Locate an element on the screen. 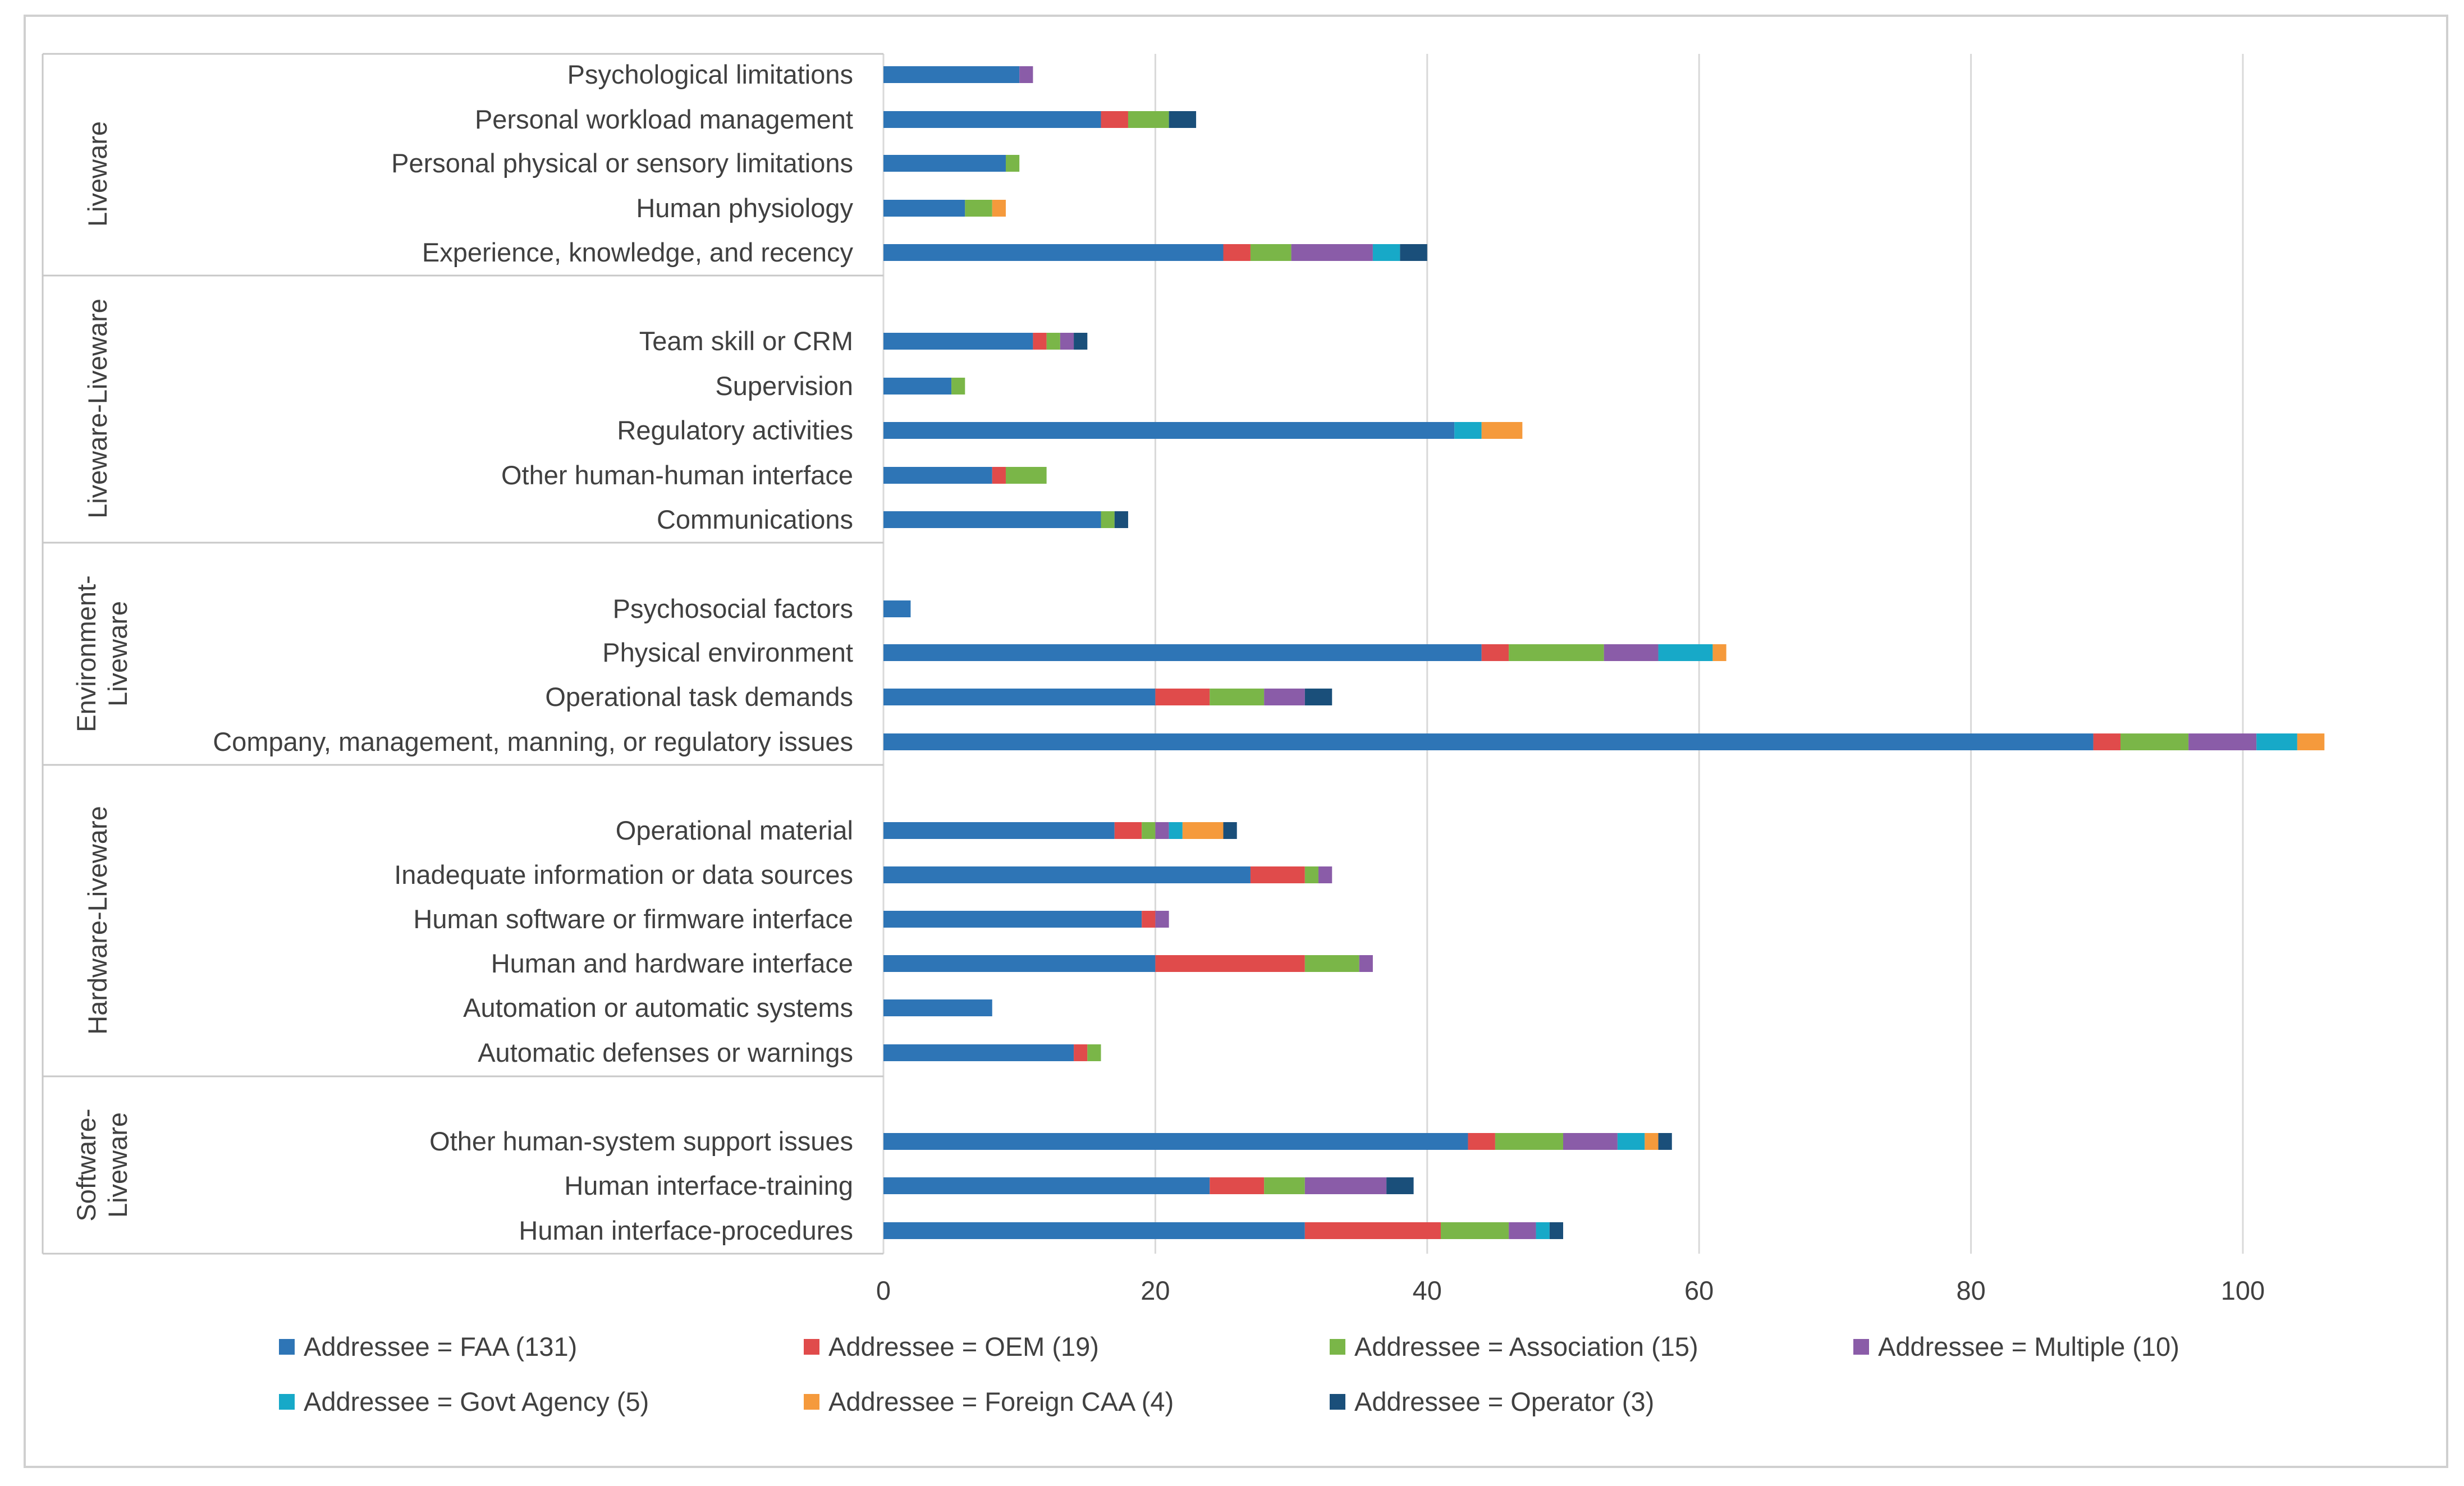 The height and width of the screenshot is (1486, 2464). group-label-software-liveware: Software-Liveware is located at coordinates (101, 1164).